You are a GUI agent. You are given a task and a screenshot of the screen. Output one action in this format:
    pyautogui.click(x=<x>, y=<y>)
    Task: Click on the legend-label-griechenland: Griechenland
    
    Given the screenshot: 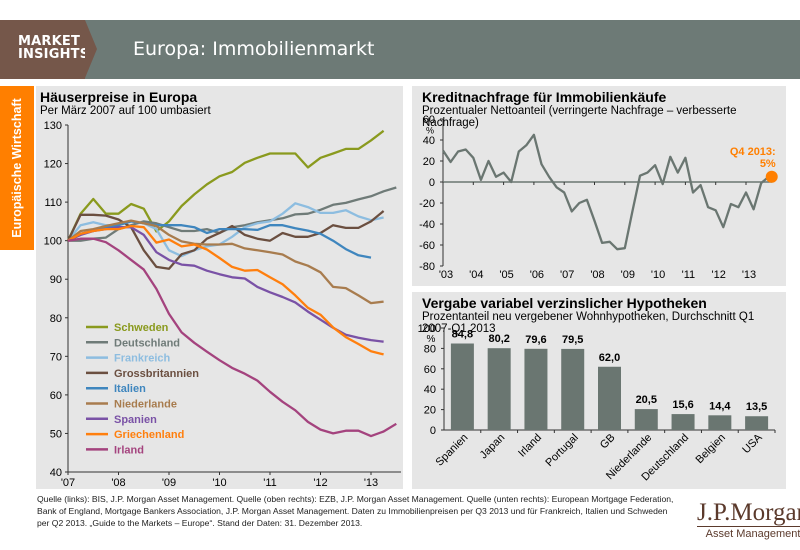 What is the action you would take?
    pyautogui.click(x=149, y=435)
    